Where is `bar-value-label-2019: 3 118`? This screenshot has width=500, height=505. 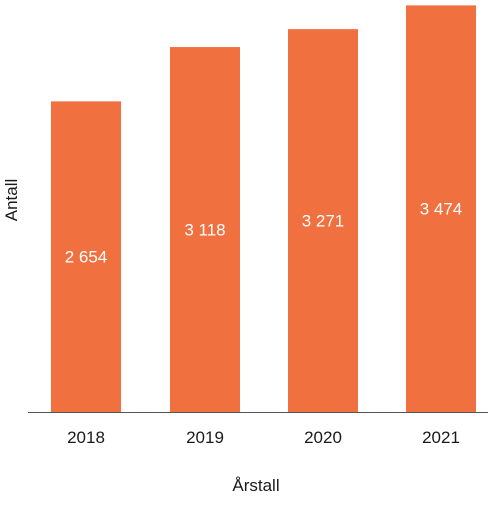 bar-value-label-2019: 3 118 is located at coordinates (204, 230).